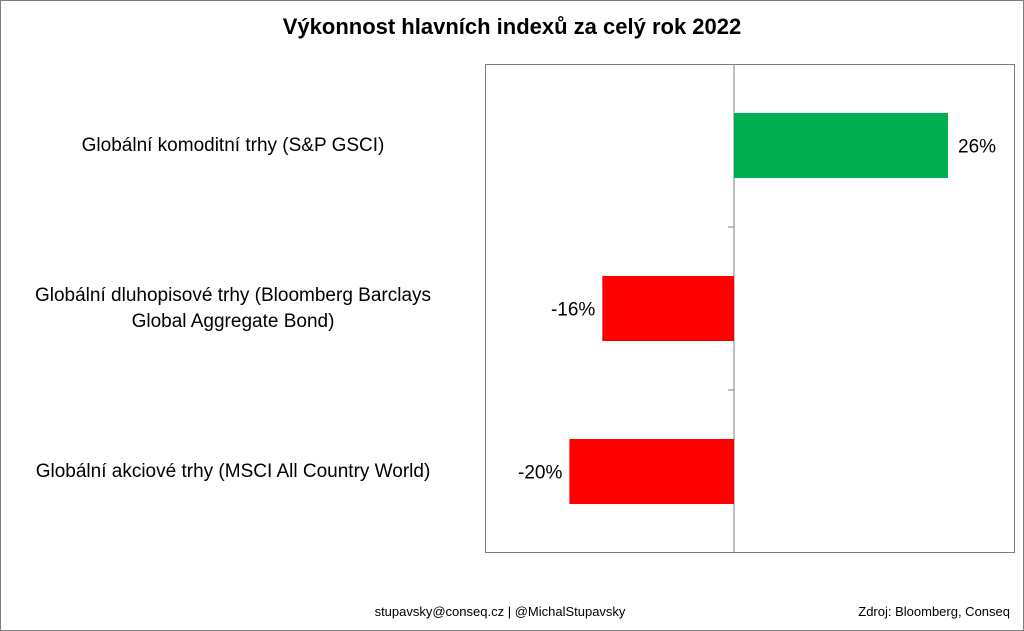  I want to click on data-label-1: 26%, so click(977, 147).